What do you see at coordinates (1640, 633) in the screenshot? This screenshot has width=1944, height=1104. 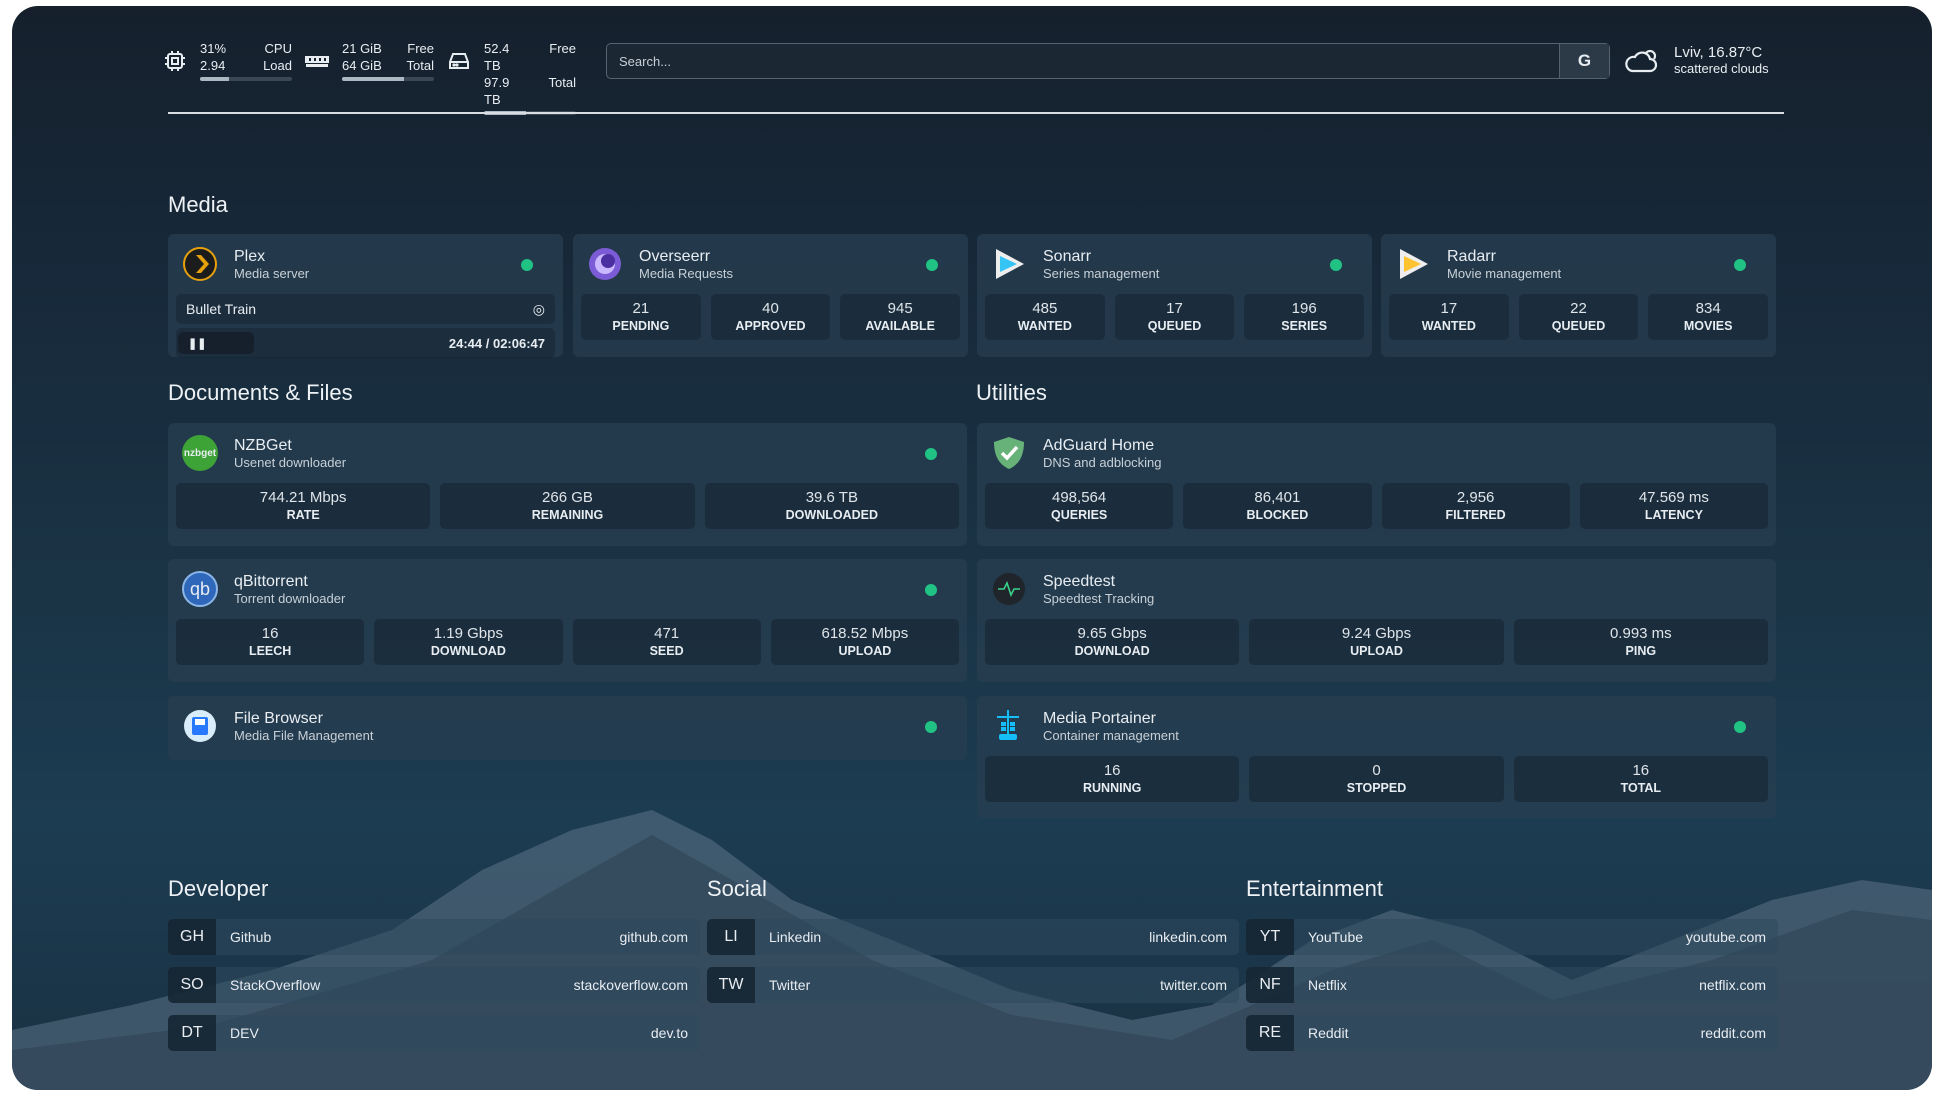 I see `stat-value: 0.993 ms` at bounding box center [1640, 633].